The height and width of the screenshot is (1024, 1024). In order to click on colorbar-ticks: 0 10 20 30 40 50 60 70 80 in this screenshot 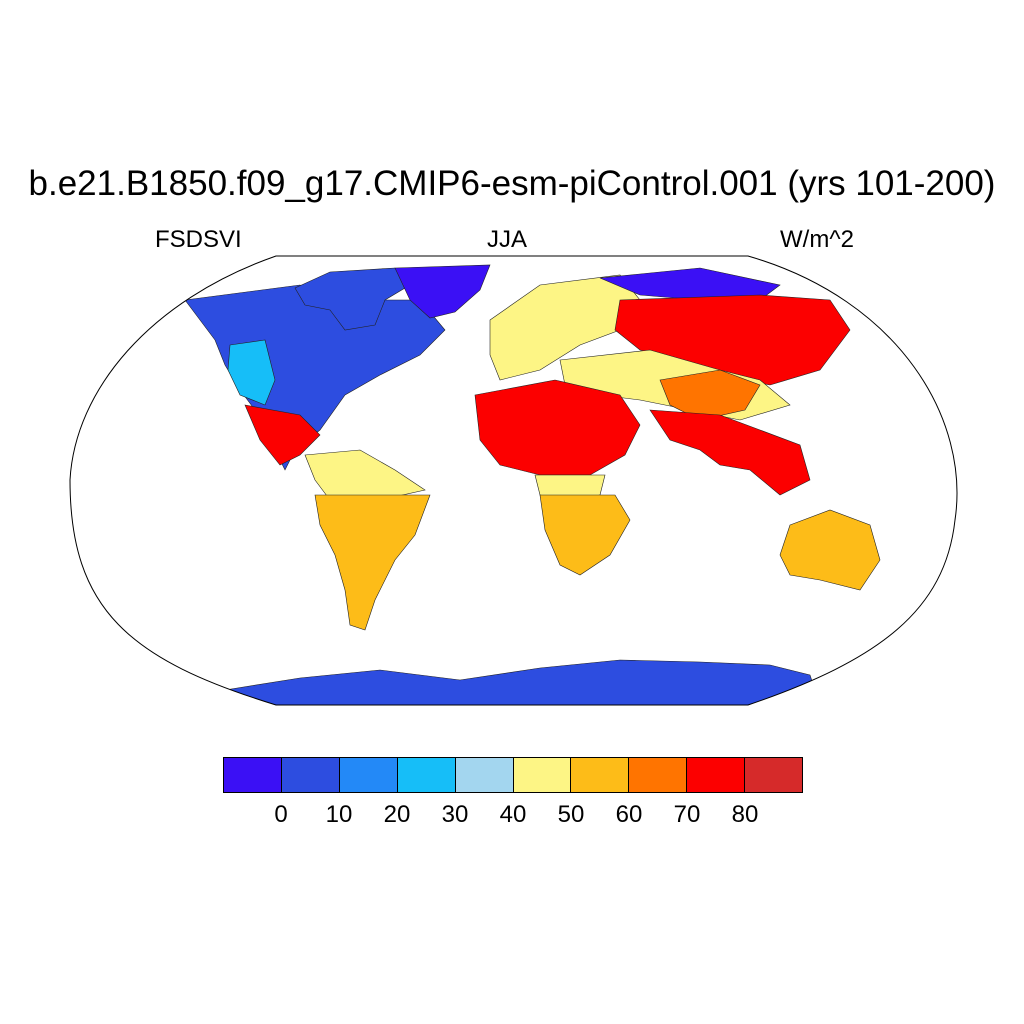, I will do `click(512, 816)`.